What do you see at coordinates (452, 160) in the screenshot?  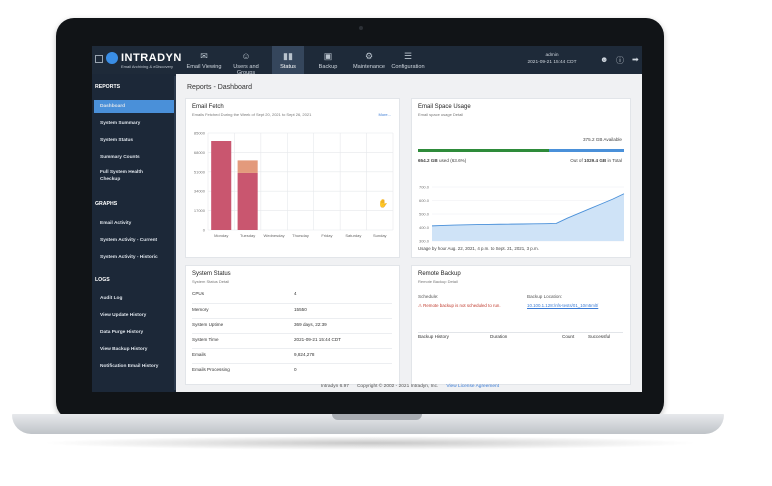 I see `used-text: used (63.6%)` at bounding box center [452, 160].